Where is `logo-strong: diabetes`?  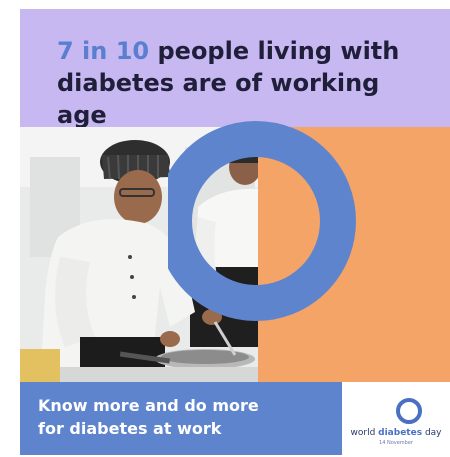 logo-strong: diabetes is located at coordinates (400, 433).